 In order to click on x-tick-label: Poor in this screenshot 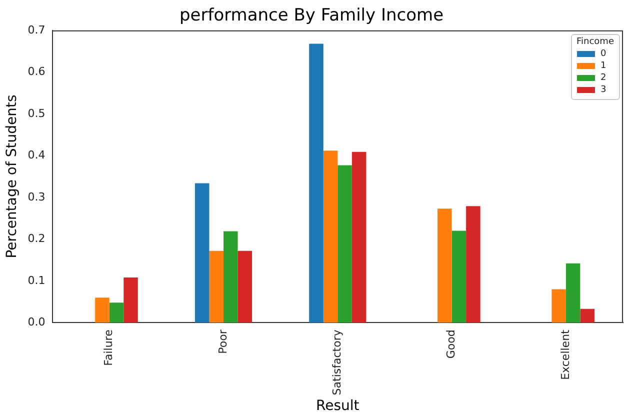, I will do `click(223, 341)`.